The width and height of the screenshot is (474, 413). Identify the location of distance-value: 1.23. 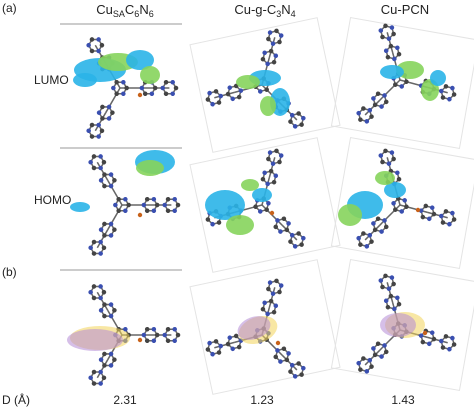
(262, 400).